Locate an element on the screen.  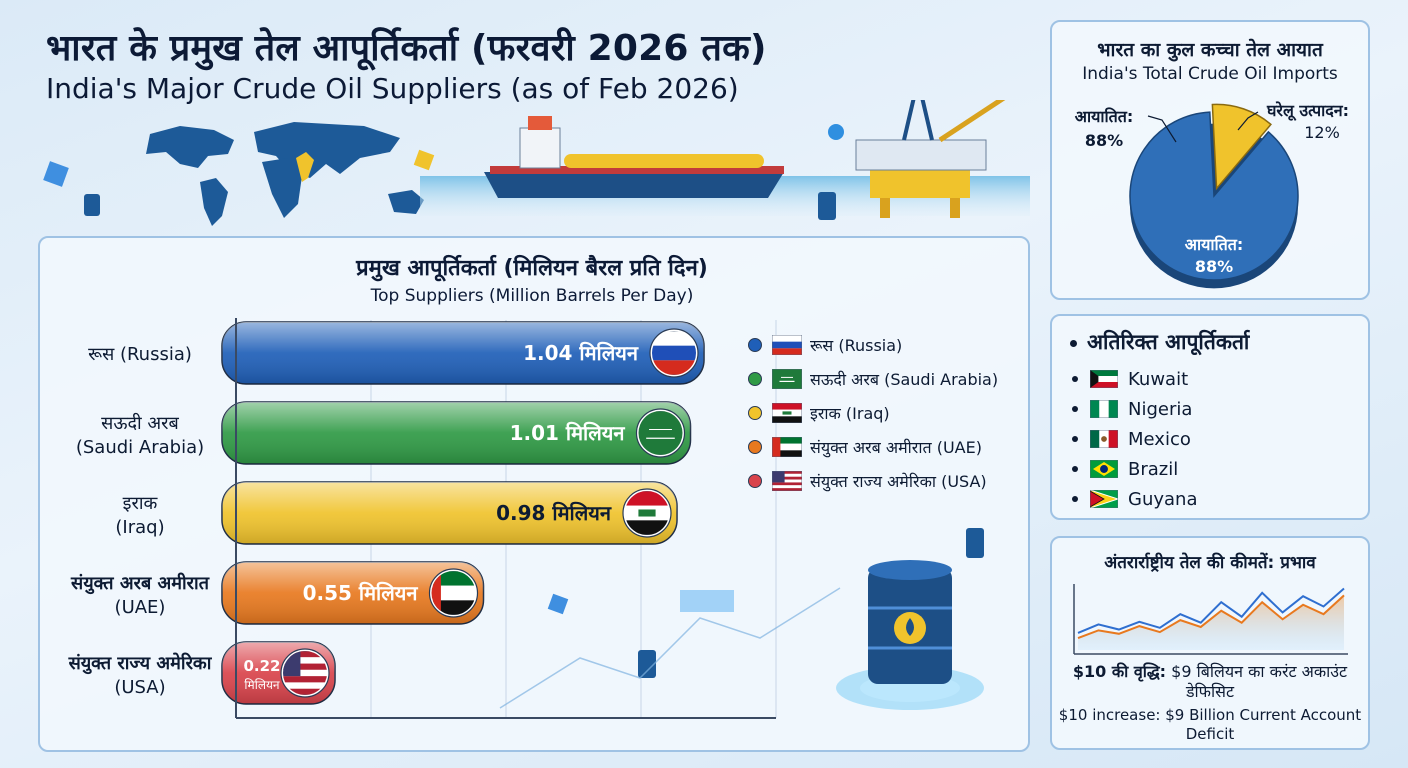
chart-subtitle: Top Suppliers (Million Barrels Per Day) is located at coordinates (532, 296).